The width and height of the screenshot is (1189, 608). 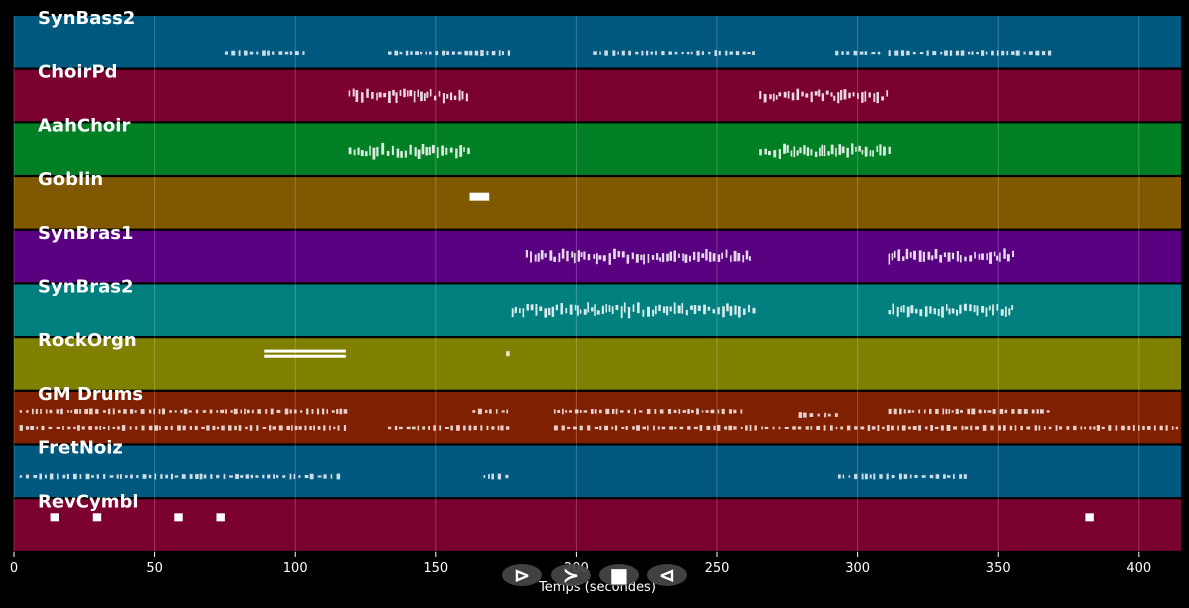 I want to click on track-band-goblin, so click(x=597, y=203).